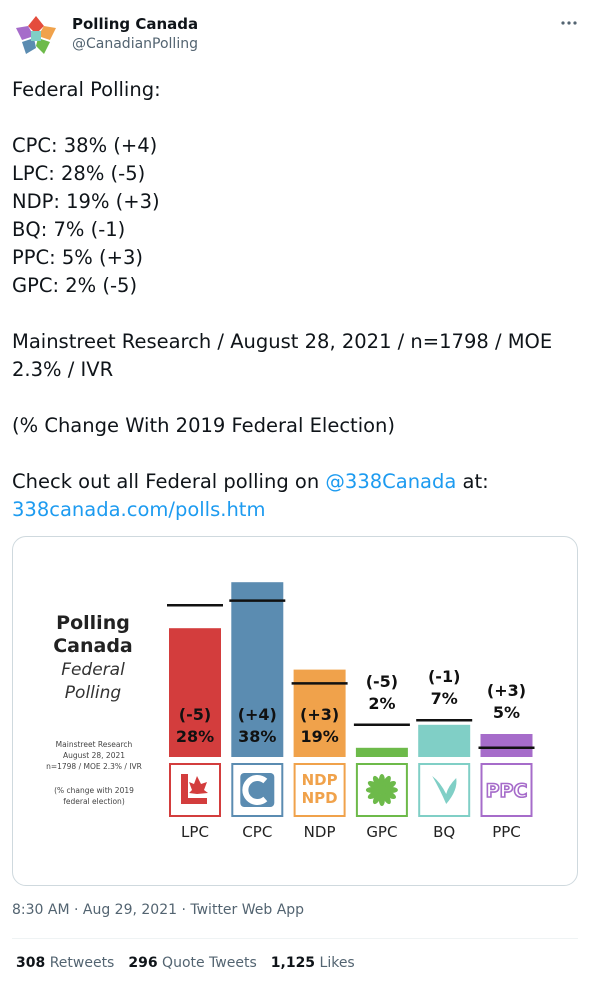 Image resolution: width=592 pixels, height=985 pixels. What do you see at coordinates (391, 481) in the screenshot?
I see `mention: @338Canada` at bounding box center [391, 481].